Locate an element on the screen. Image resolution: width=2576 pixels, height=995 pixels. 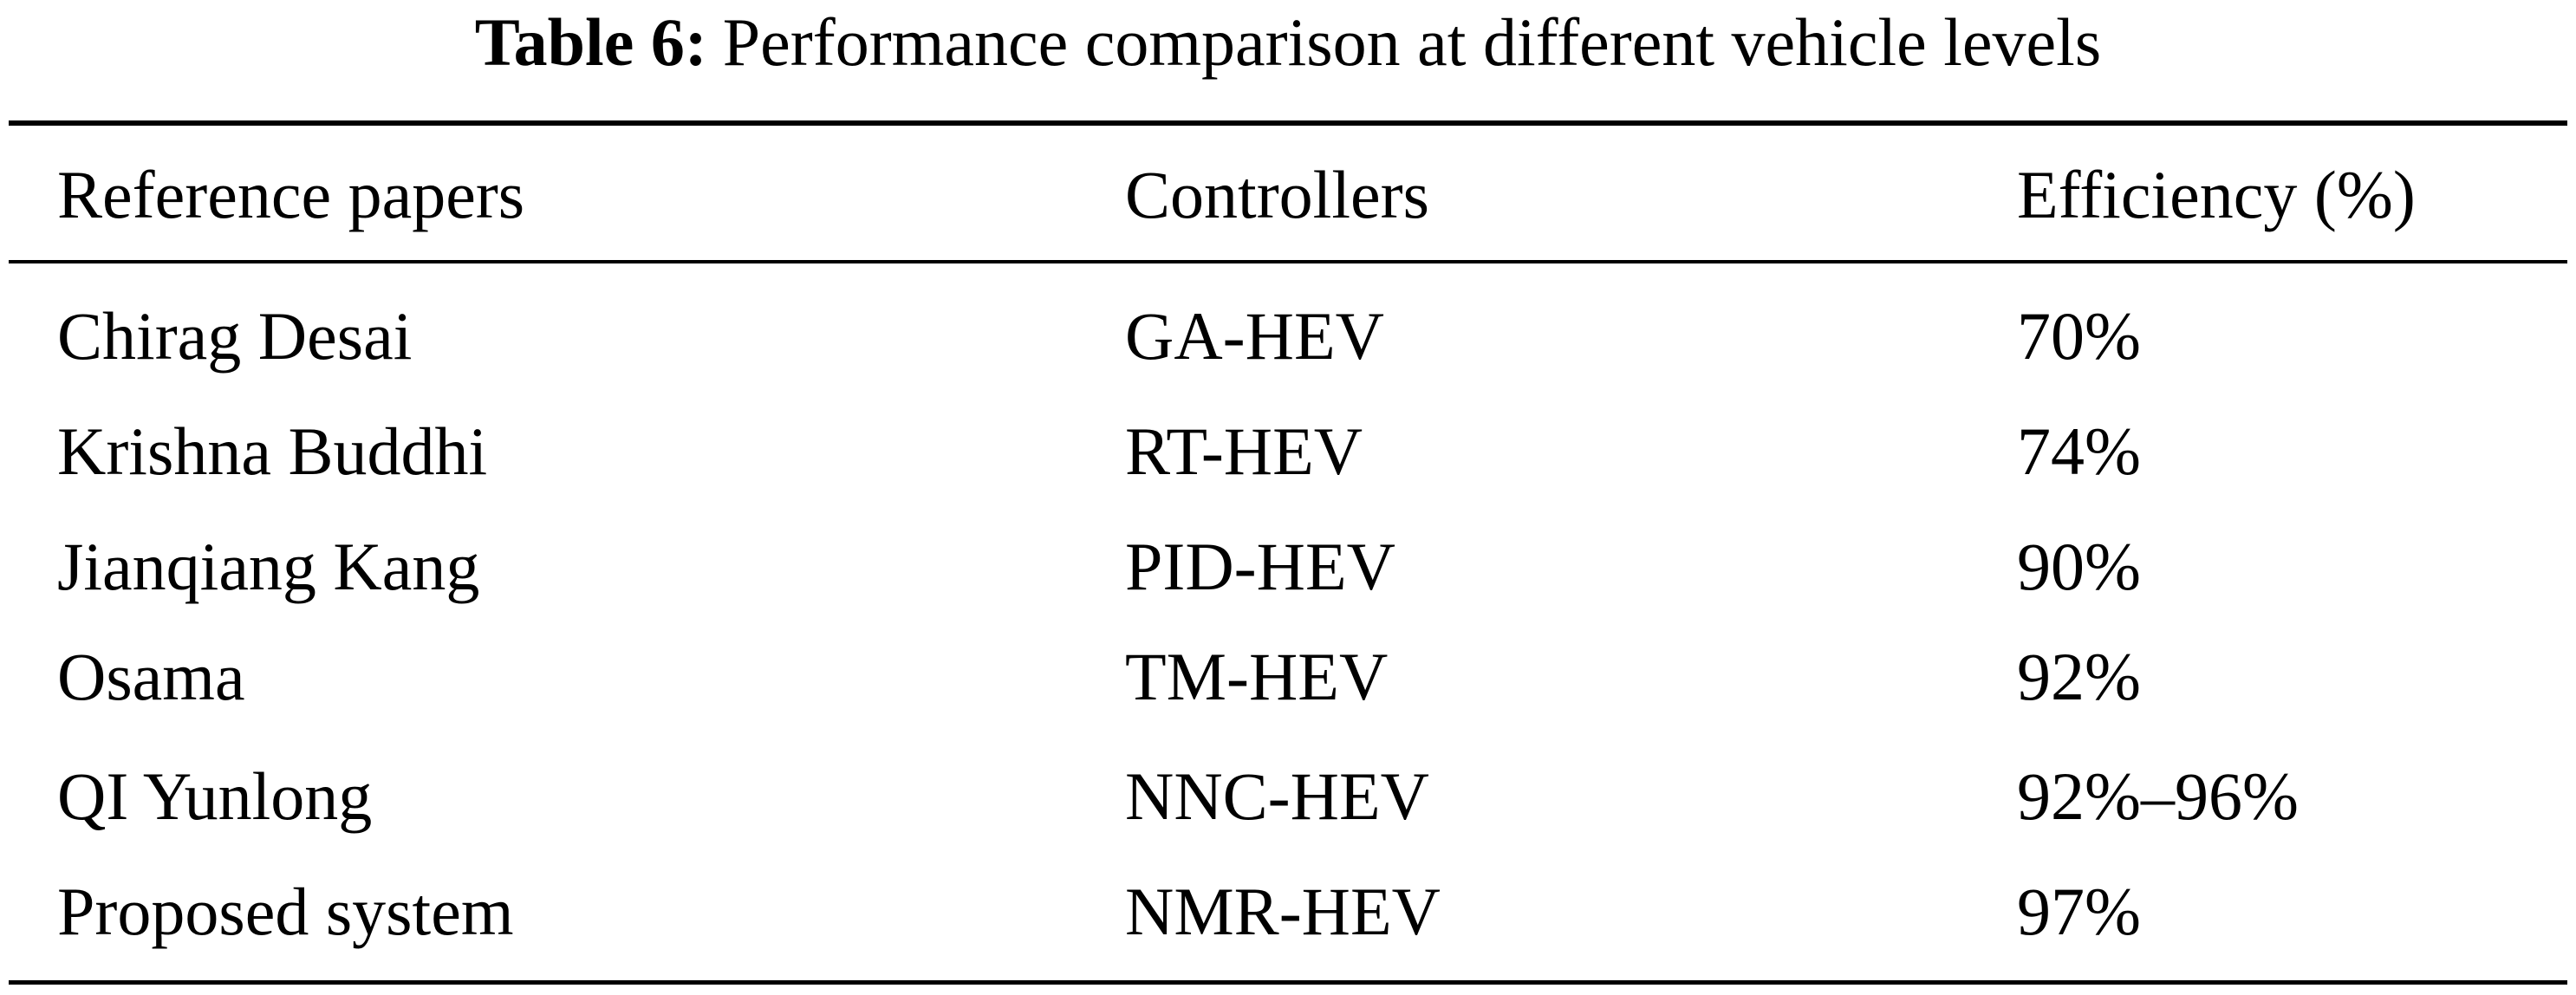
cell-reference-paper: Chirag Desai is located at coordinates (235, 336).